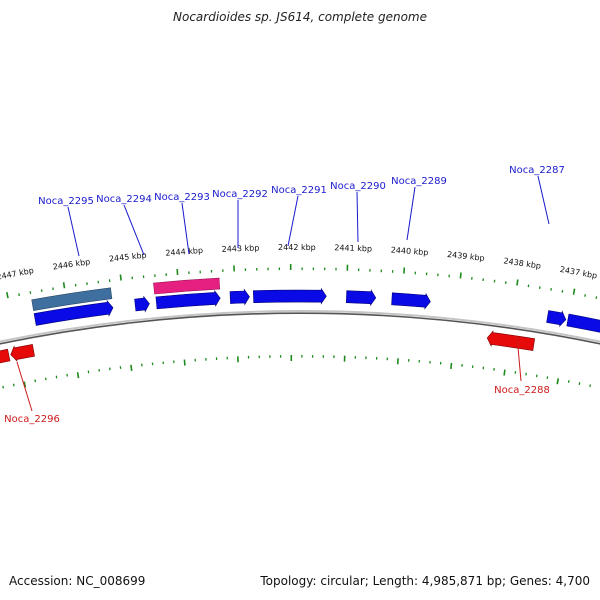 This screenshot has width=600, height=600. I want to click on gene-label: Noca_2290, so click(358, 186).